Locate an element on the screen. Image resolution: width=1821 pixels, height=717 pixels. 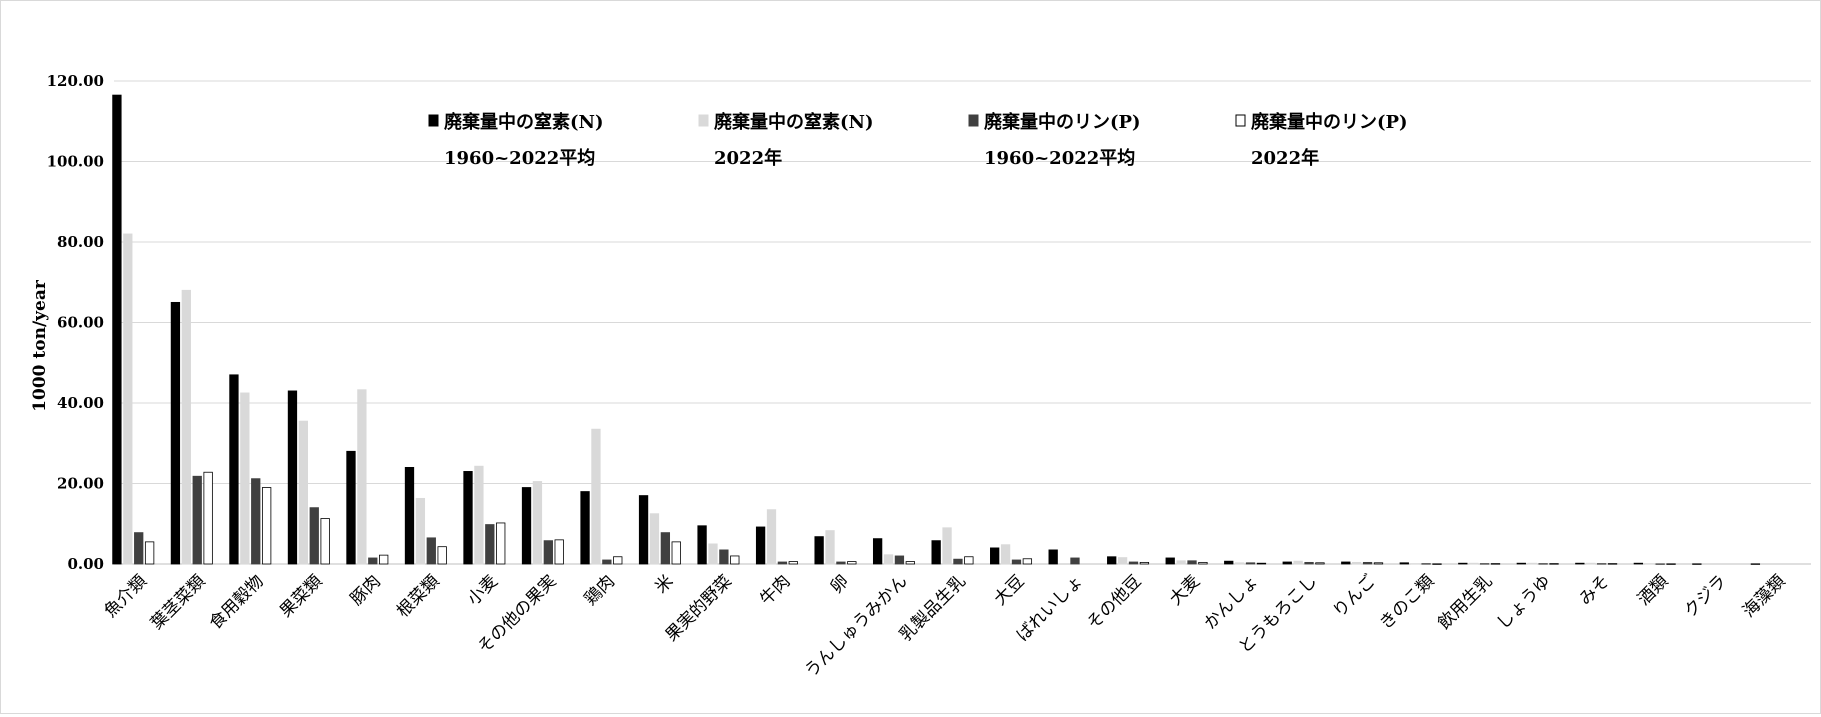
y-tick-label: 100.00 is located at coordinates (75, 162).